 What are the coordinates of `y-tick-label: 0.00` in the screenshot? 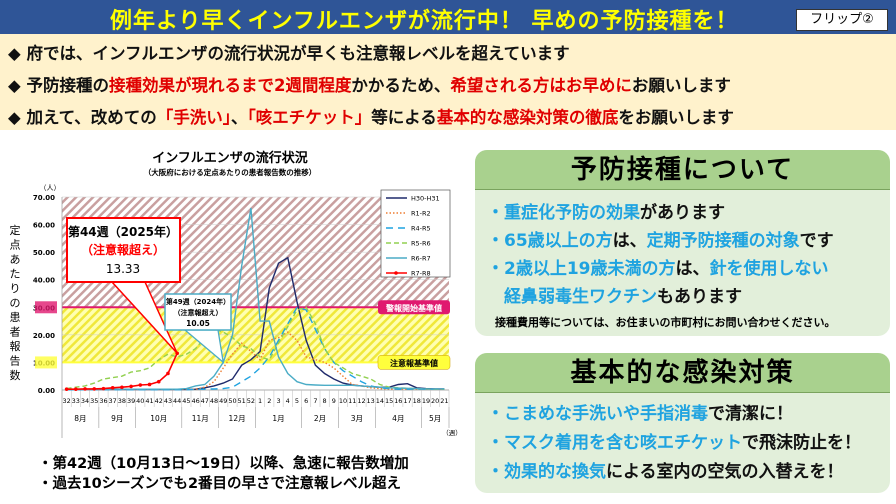 It's located at (46, 391).